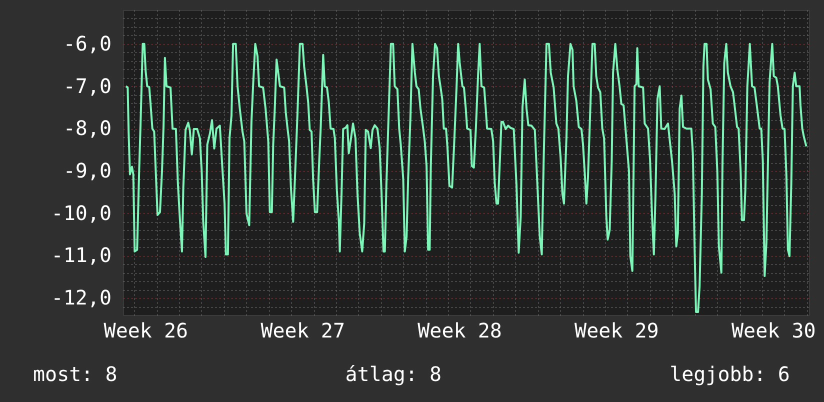 The height and width of the screenshot is (402, 824). I want to click on x-tick-label: Week 26, so click(146, 330).